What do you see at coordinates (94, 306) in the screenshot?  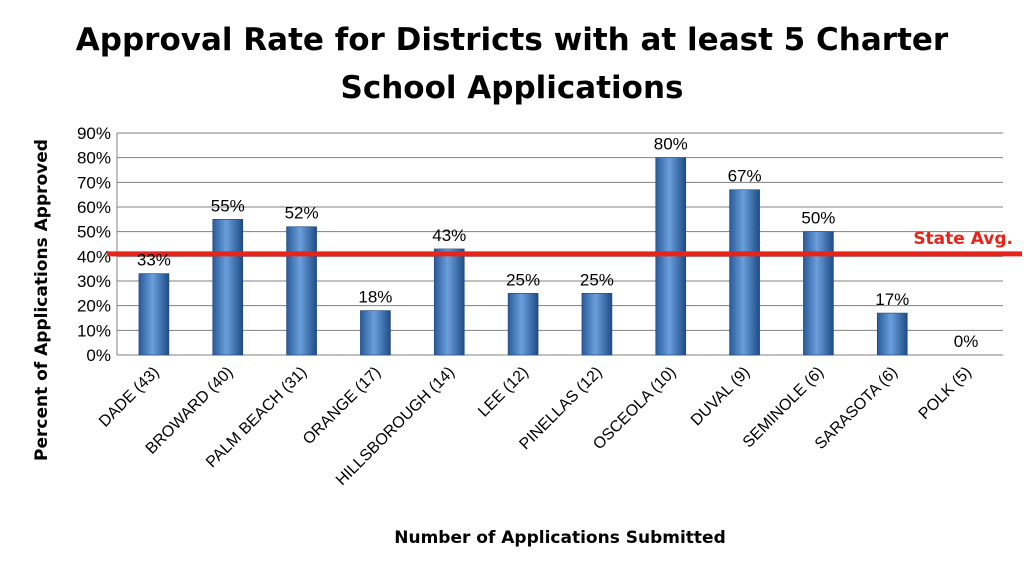 I see `y-tick-label: 20%` at bounding box center [94, 306].